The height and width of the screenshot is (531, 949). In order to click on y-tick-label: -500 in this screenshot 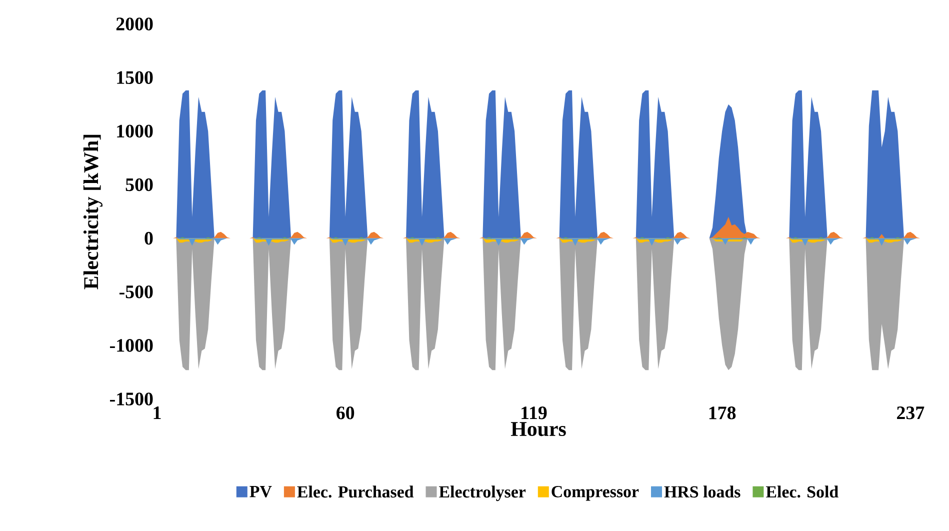, I will do `click(136, 291)`.